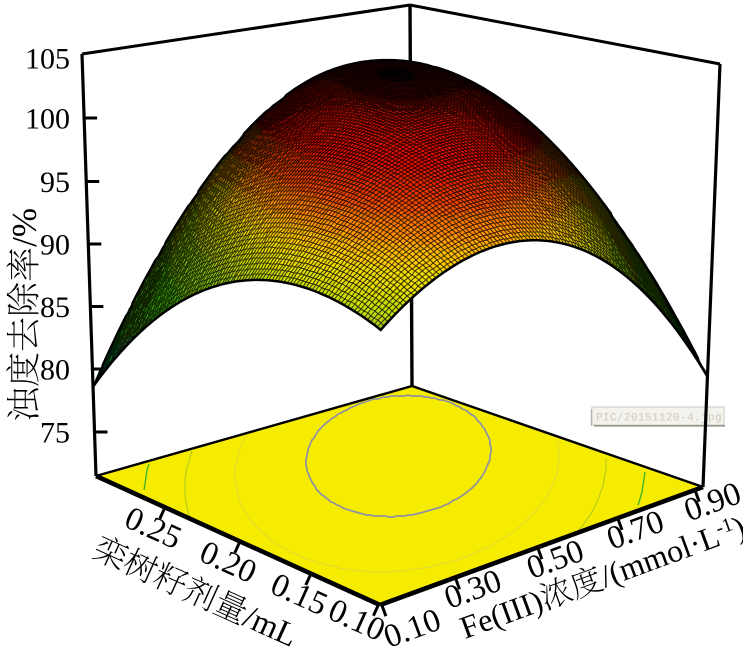  What do you see at coordinates (47, 118) in the screenshot?
I see `svg-text: 100` at bounding box center [47, 118].